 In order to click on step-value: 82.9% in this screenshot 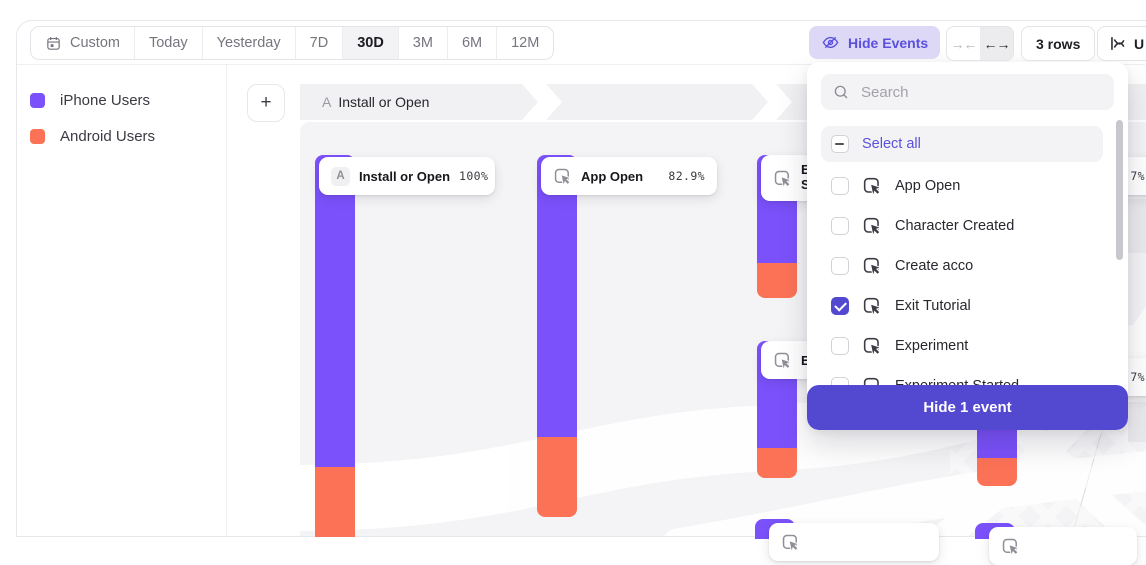, I will do `click(686, 176)`.